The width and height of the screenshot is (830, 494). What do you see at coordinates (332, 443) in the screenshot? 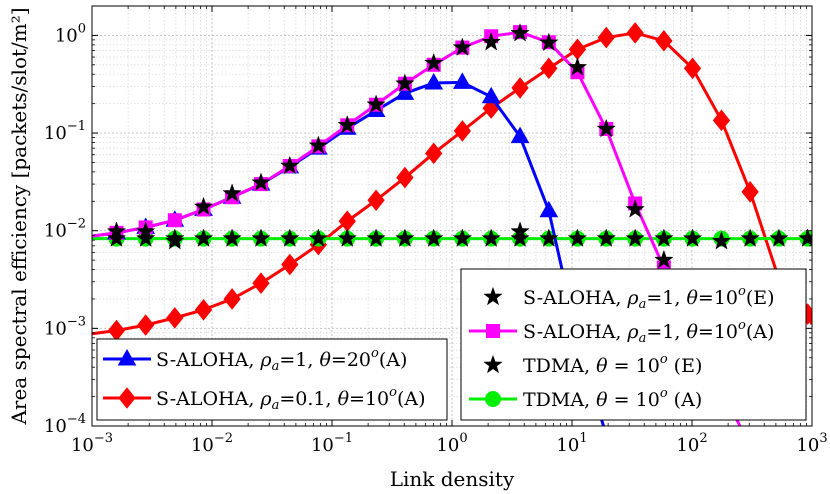
I see `x-tick-label: 10−1` at bounding box center [332, 443].